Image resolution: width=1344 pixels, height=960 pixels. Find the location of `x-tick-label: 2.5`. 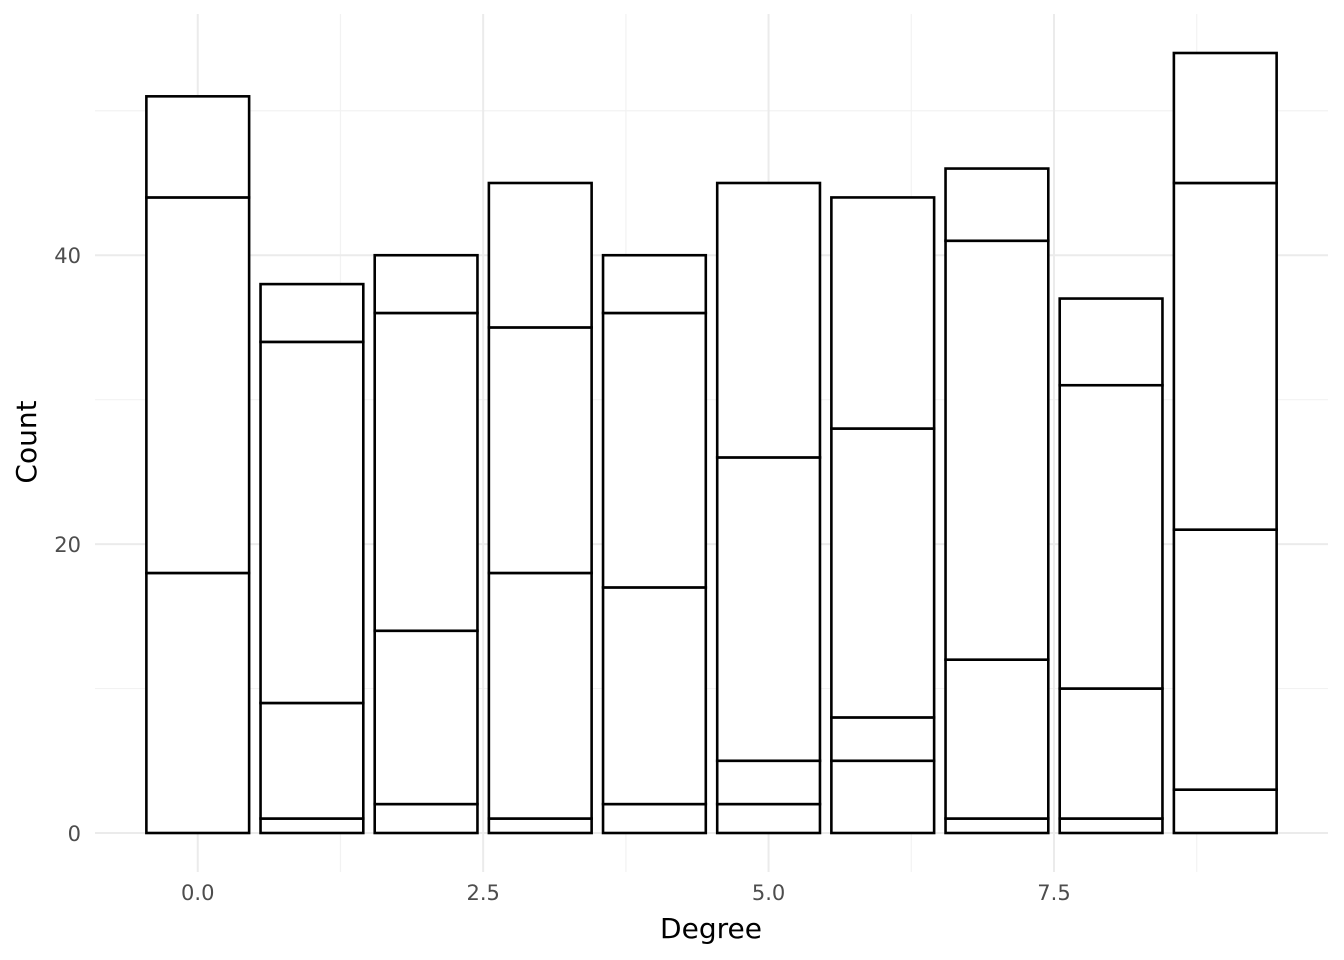

x-tick-label: 2.5 is located at coordinates (482, 893).